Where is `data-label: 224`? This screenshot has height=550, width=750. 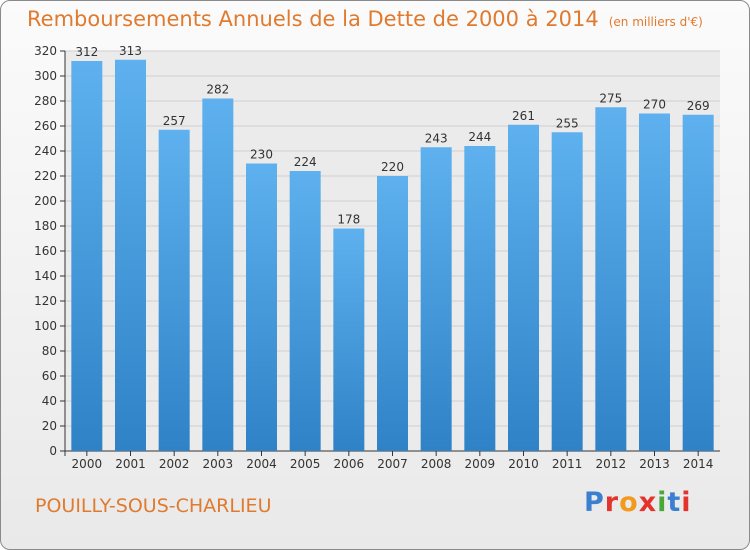
data-label: 224 is located at coordinates (305, 162).